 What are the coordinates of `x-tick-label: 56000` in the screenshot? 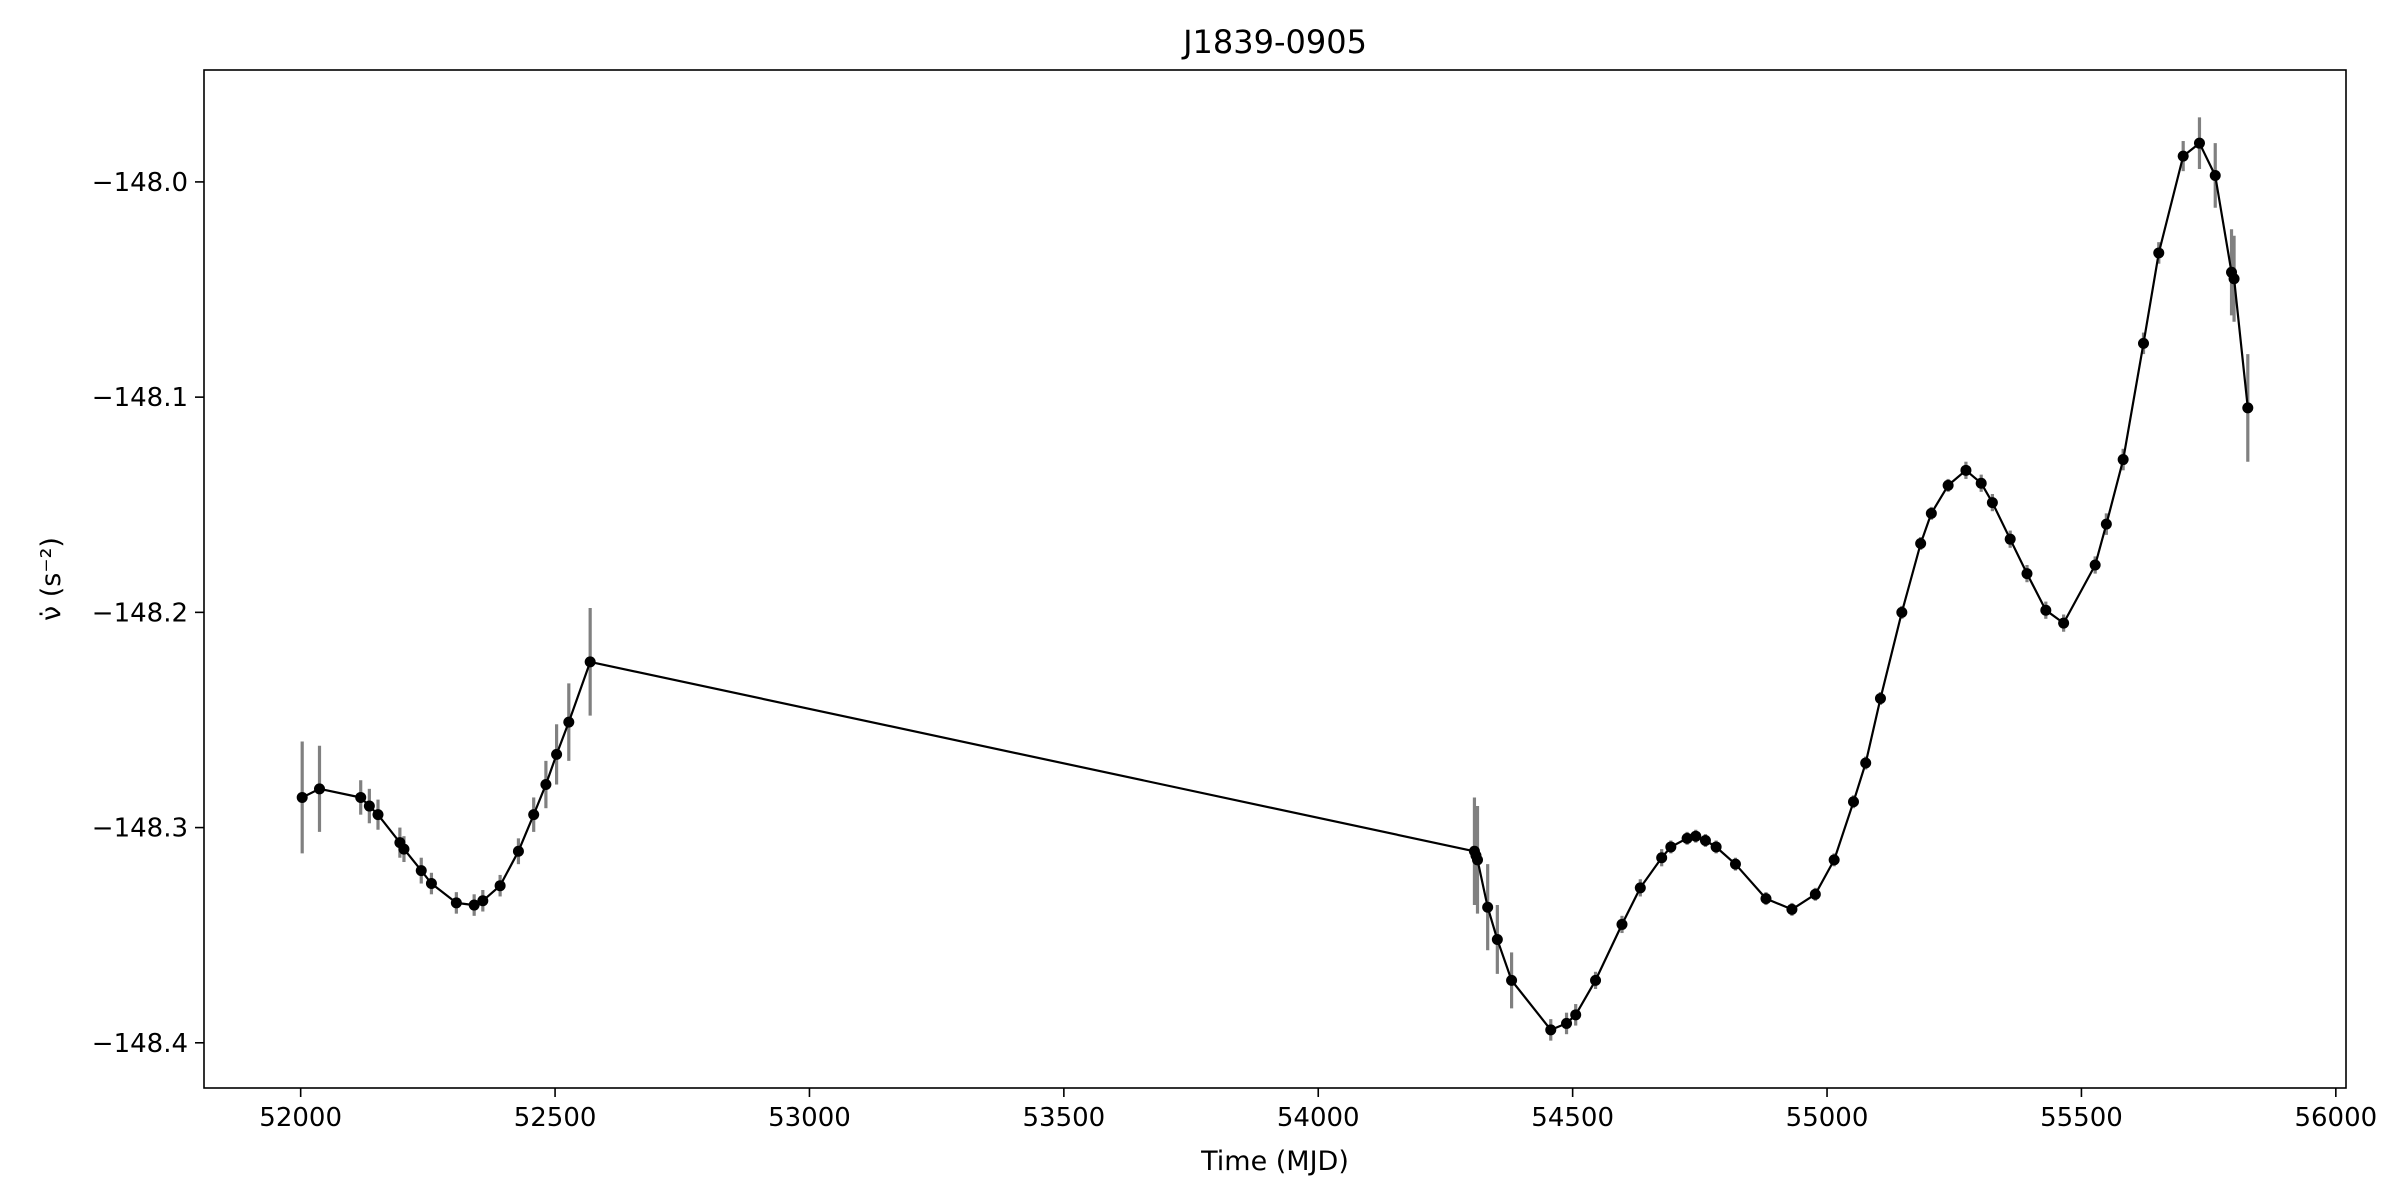 It's located at (2335, 1118).